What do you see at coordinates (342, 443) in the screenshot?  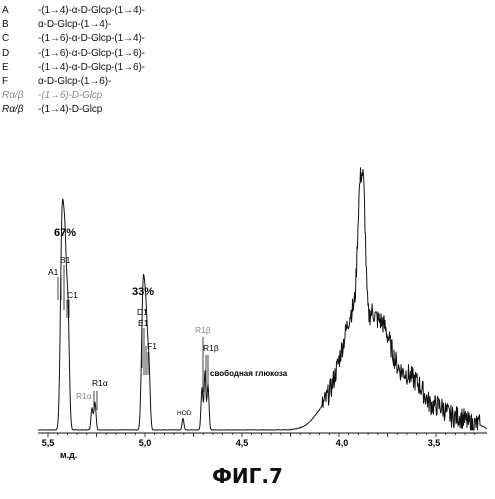 I see `x-tick-label: 4,0` at bounding box center [342, 443].